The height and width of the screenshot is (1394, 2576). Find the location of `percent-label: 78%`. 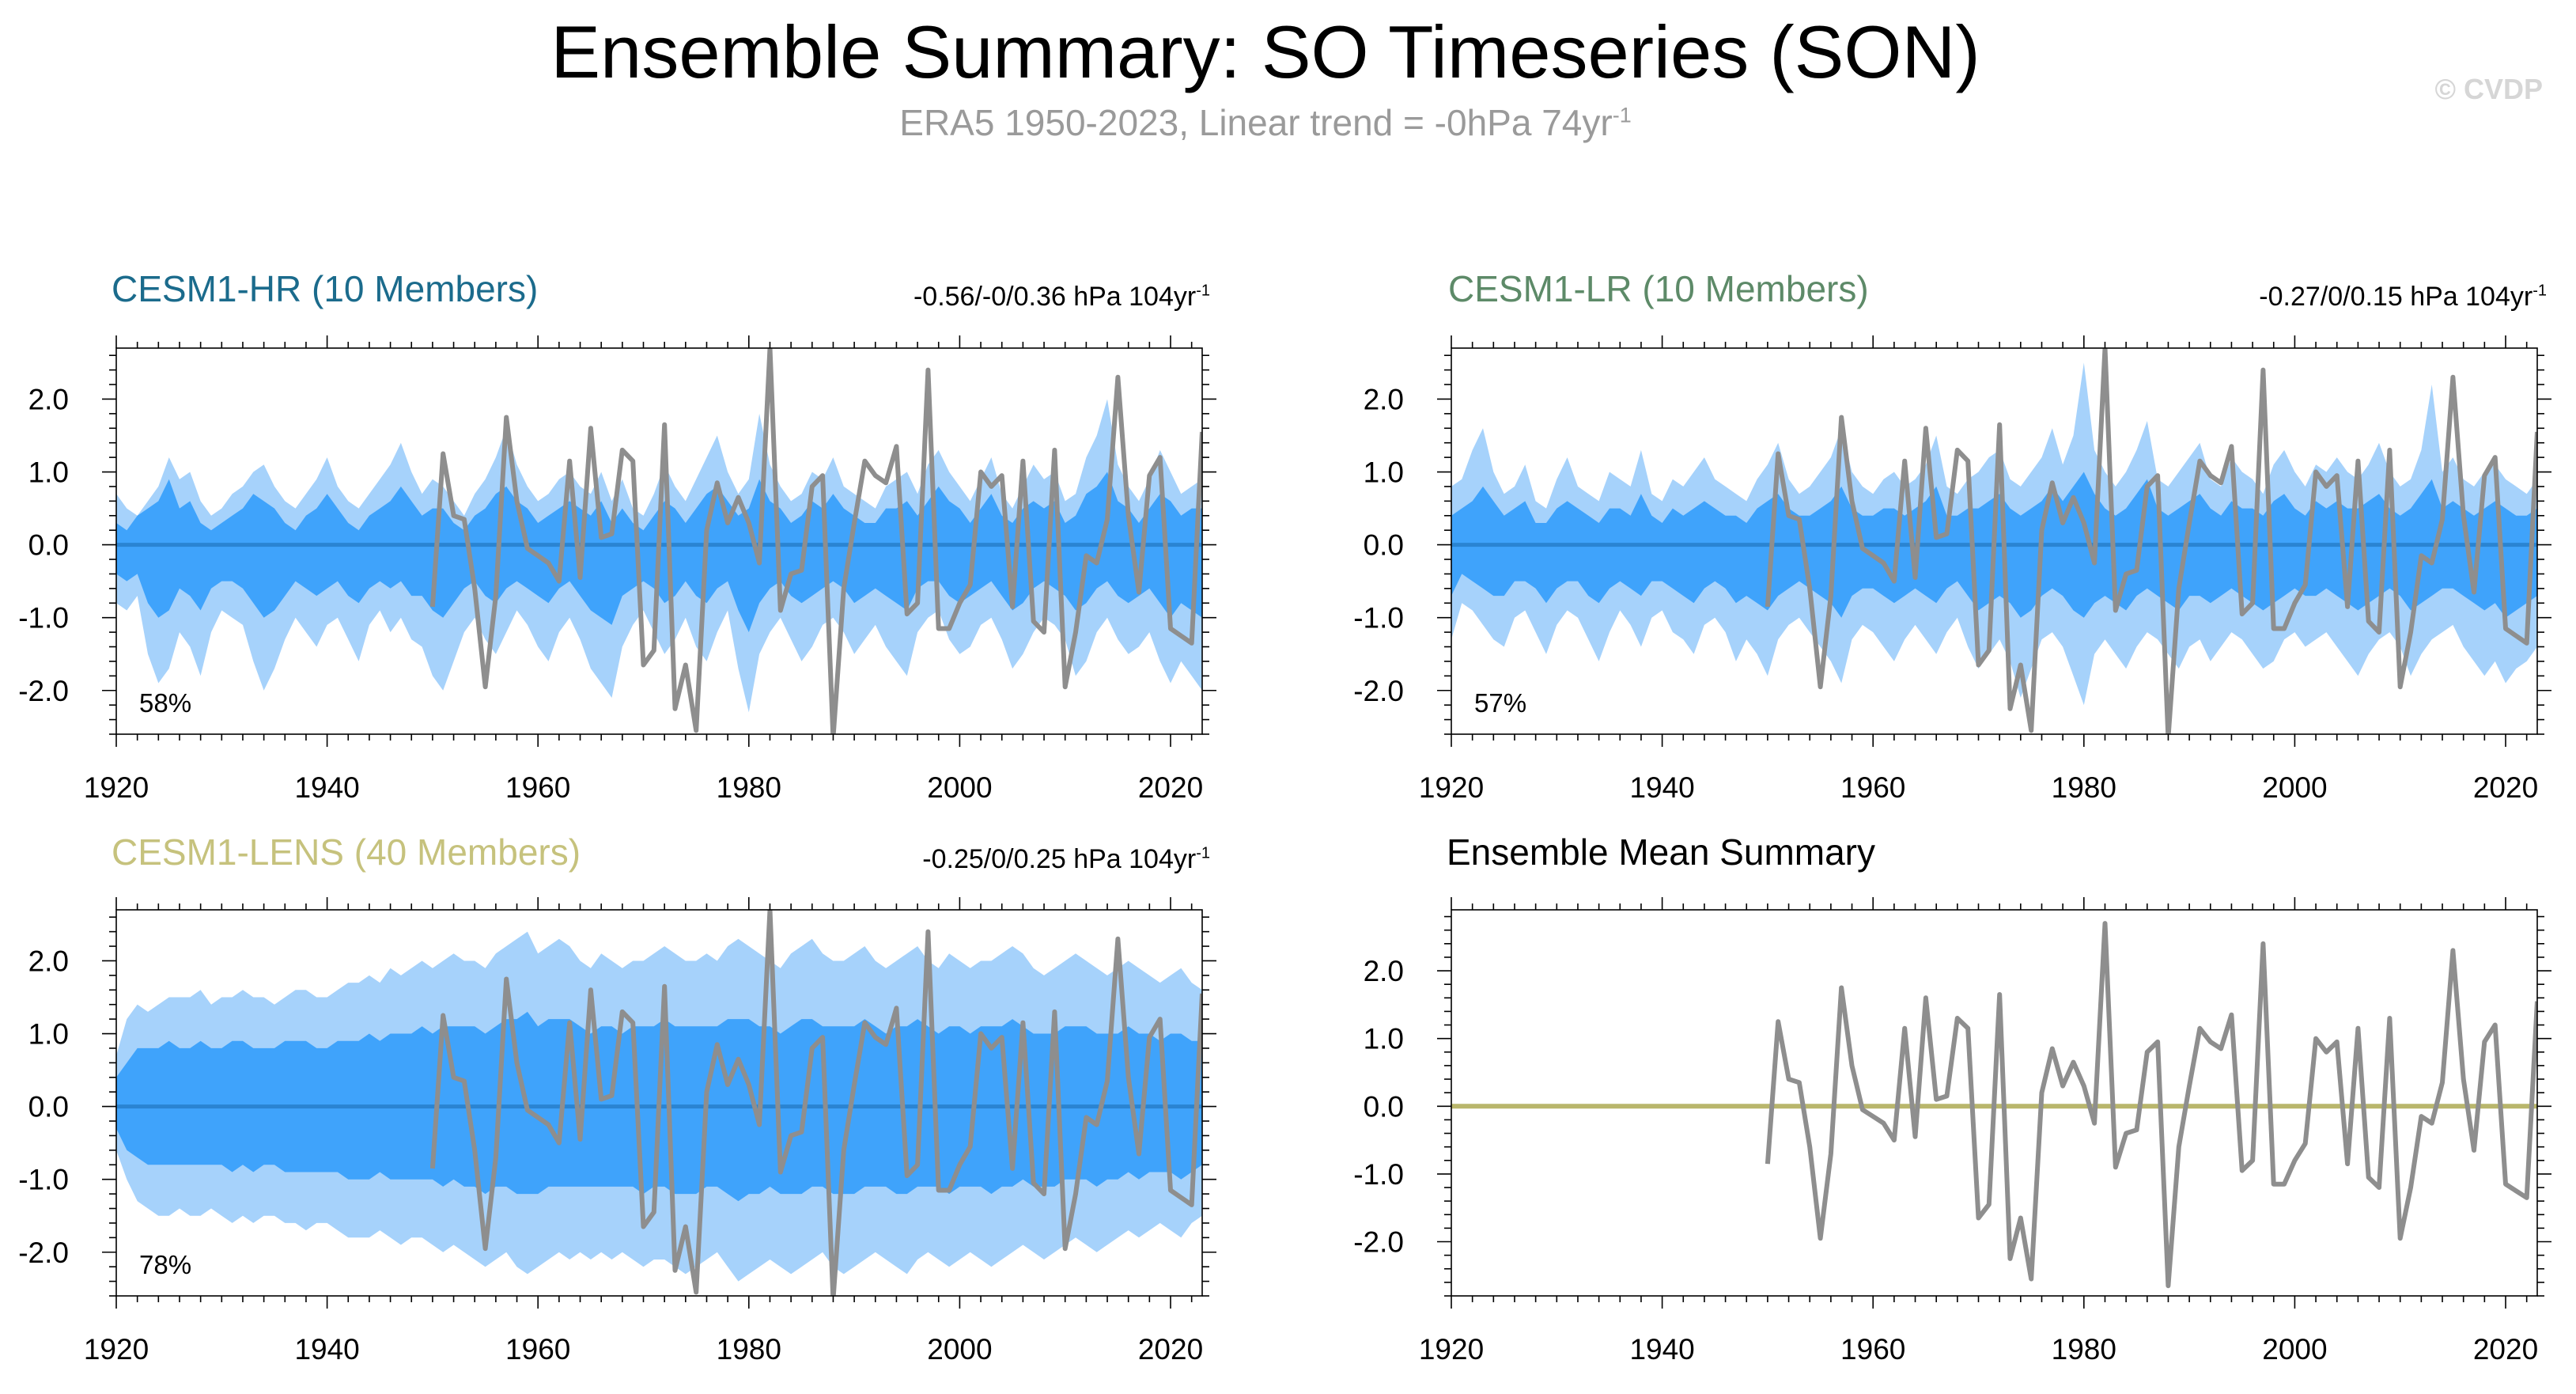

percent-label: 78% is located at coordinates (165, 1264).